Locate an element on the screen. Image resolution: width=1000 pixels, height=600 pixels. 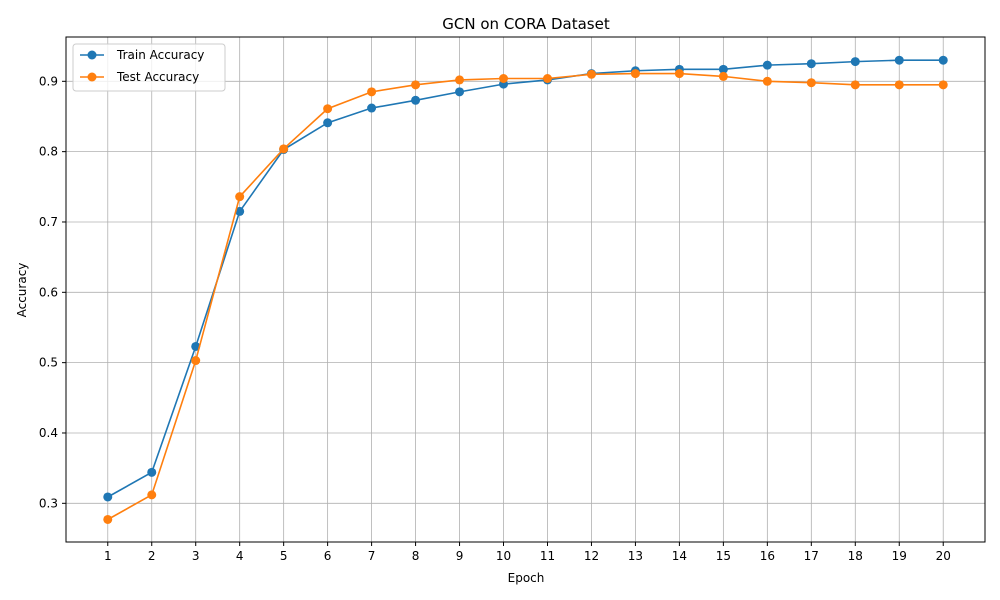
chart-title: GCN on CORA Dataset is located at coordinates (526, 24).